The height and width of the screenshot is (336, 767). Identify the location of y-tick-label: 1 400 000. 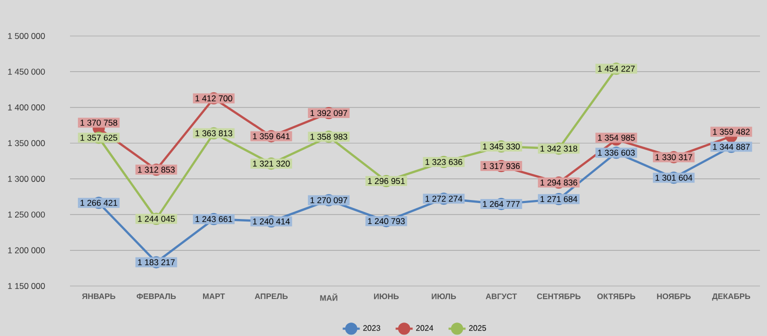
(26, 107).